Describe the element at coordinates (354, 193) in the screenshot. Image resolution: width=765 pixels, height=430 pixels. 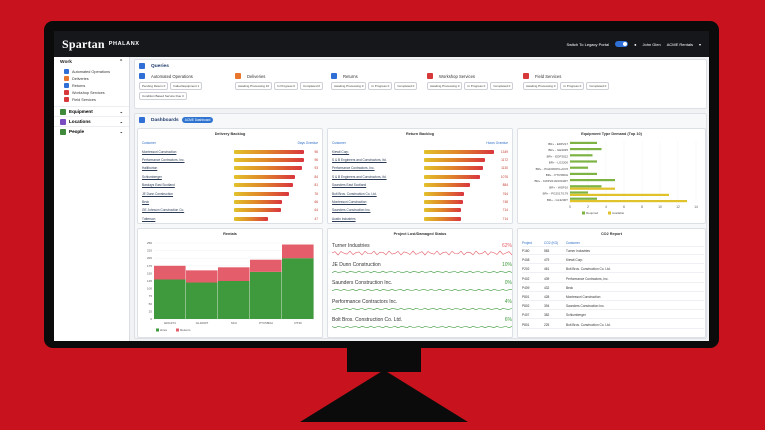
I see `customer-link: Bolt Bros. Construction Co. Ltd.` at that location.